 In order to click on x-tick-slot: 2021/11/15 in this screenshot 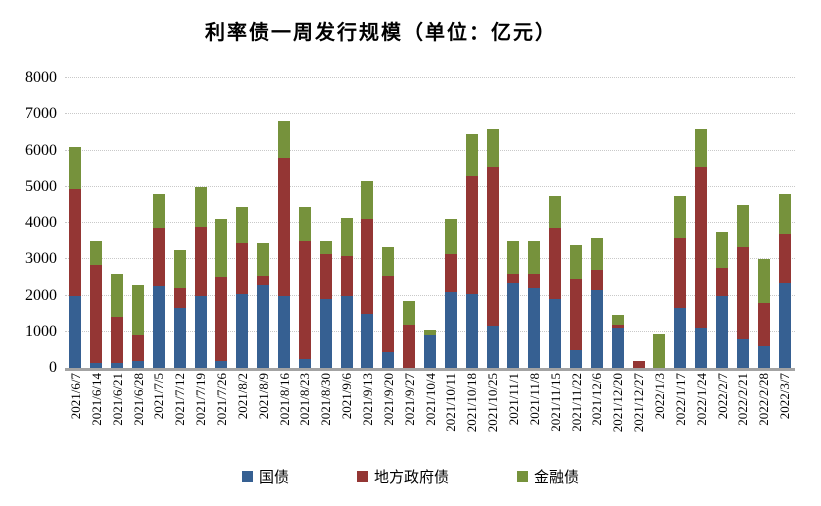, I will do `click(555, 420)`.